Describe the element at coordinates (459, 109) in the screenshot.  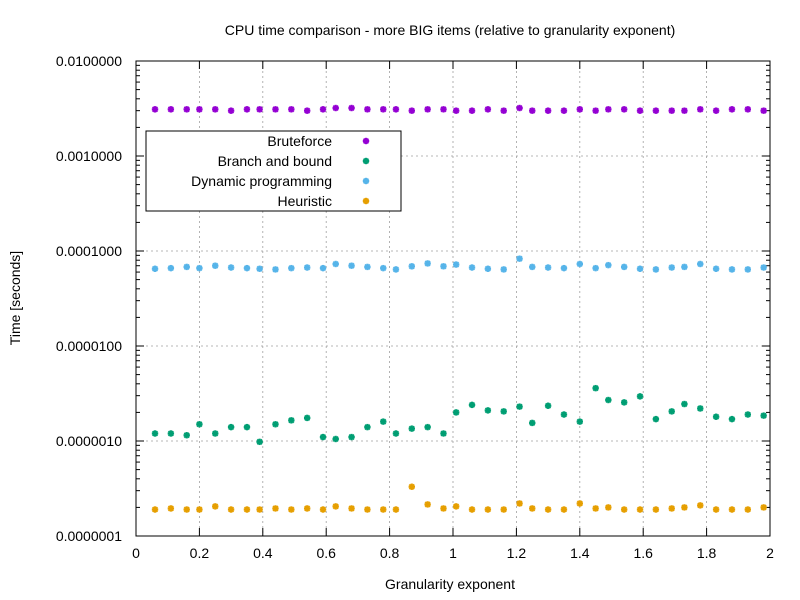
I see `series-bruteforce` at that location.